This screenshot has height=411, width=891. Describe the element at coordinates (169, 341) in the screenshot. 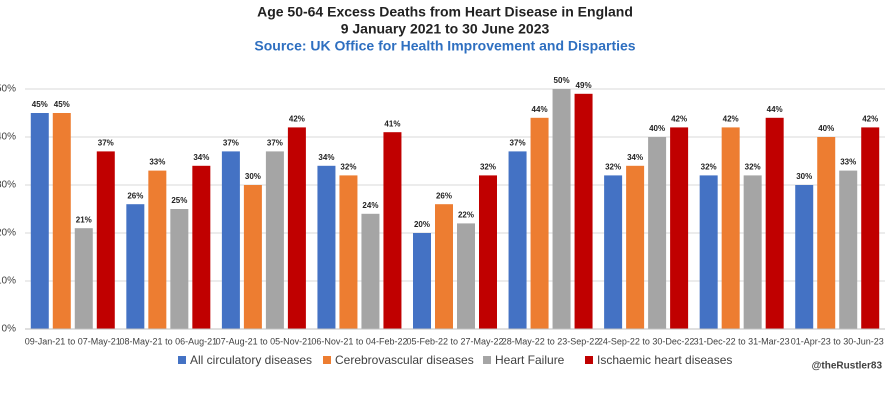

I see `x-tick-label: 08-May-21 to 06-Aug-21` at that location.